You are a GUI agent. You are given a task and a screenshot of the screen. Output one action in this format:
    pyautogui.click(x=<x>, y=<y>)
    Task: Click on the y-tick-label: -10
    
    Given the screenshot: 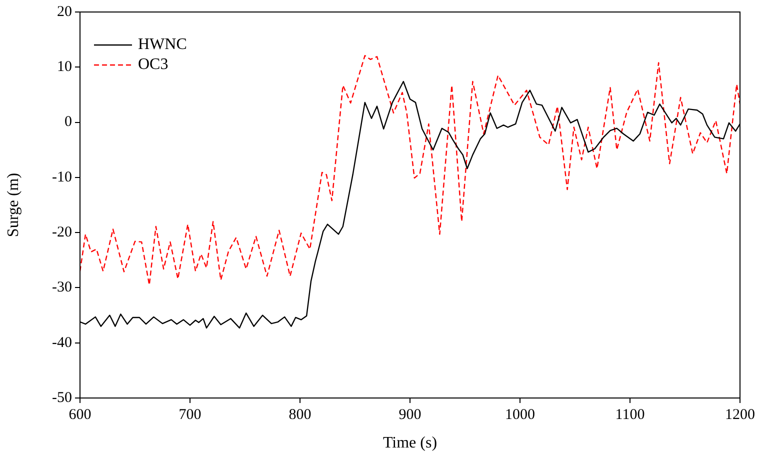 What is the action you would take?
    pyautogui.click(x=62, y=177)
    